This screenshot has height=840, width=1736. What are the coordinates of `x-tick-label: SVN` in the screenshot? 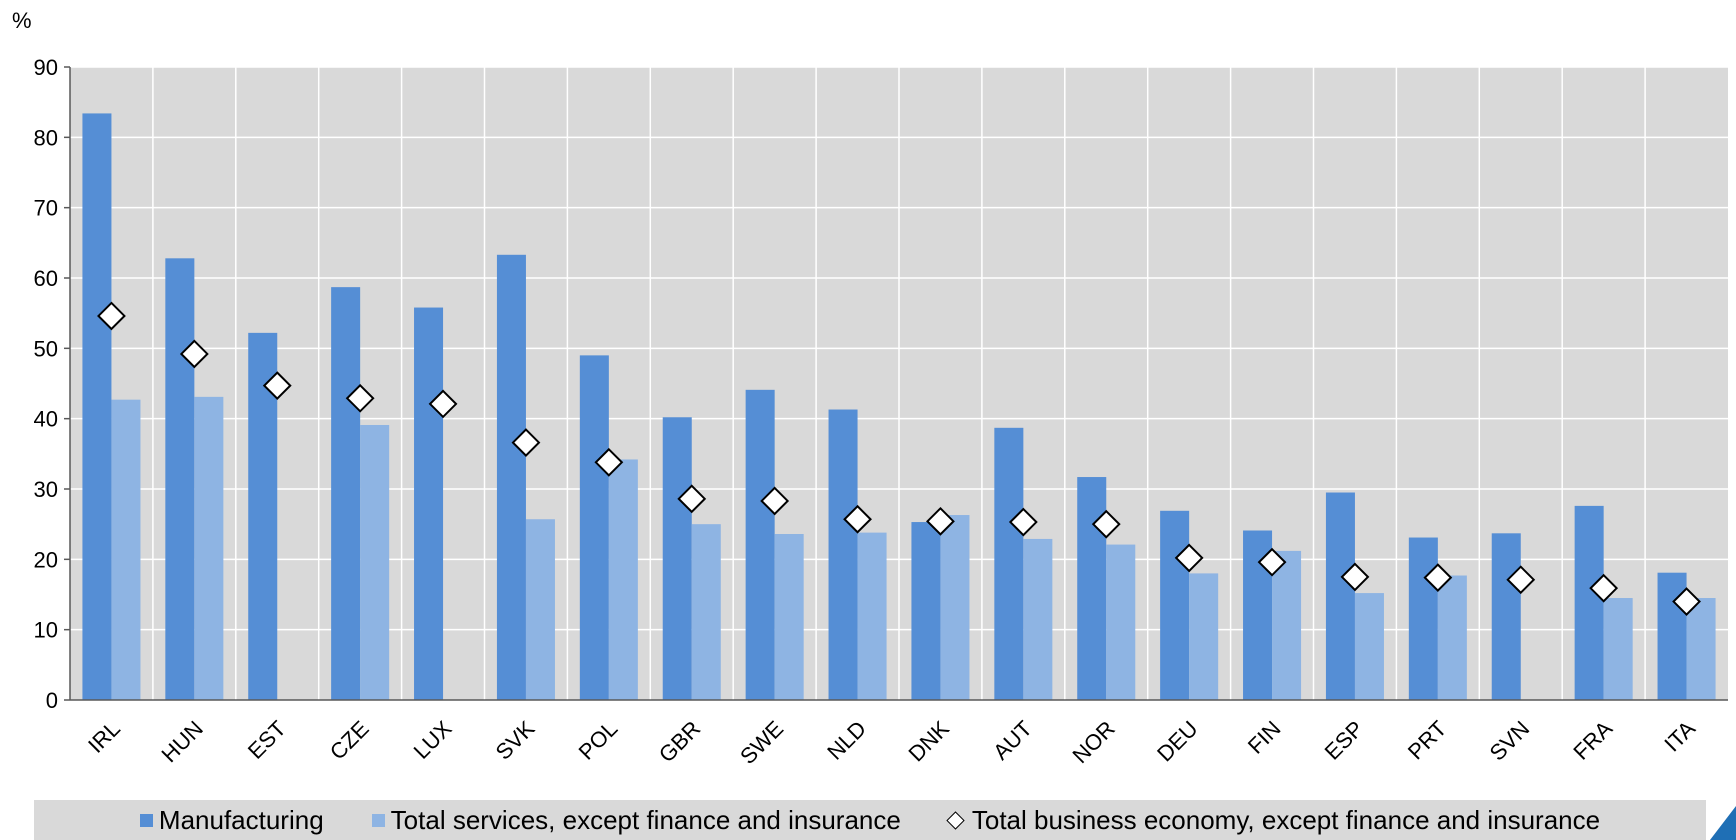 It's located at (1510, 741).